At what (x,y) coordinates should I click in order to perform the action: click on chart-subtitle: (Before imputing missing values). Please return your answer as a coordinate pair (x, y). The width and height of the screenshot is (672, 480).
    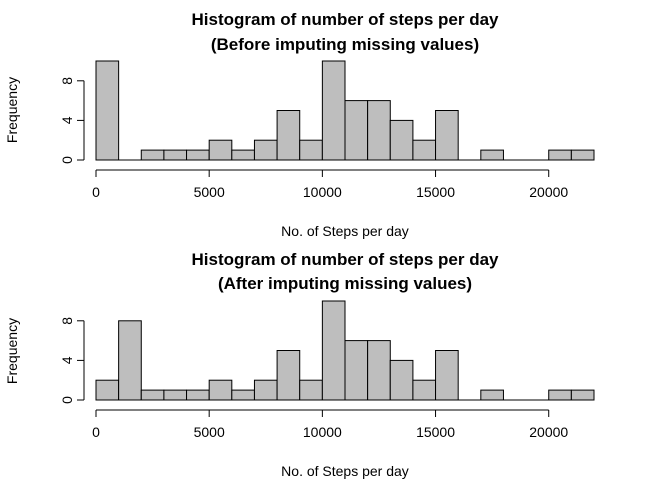
    Looking at the image, I should click on (345, 44).